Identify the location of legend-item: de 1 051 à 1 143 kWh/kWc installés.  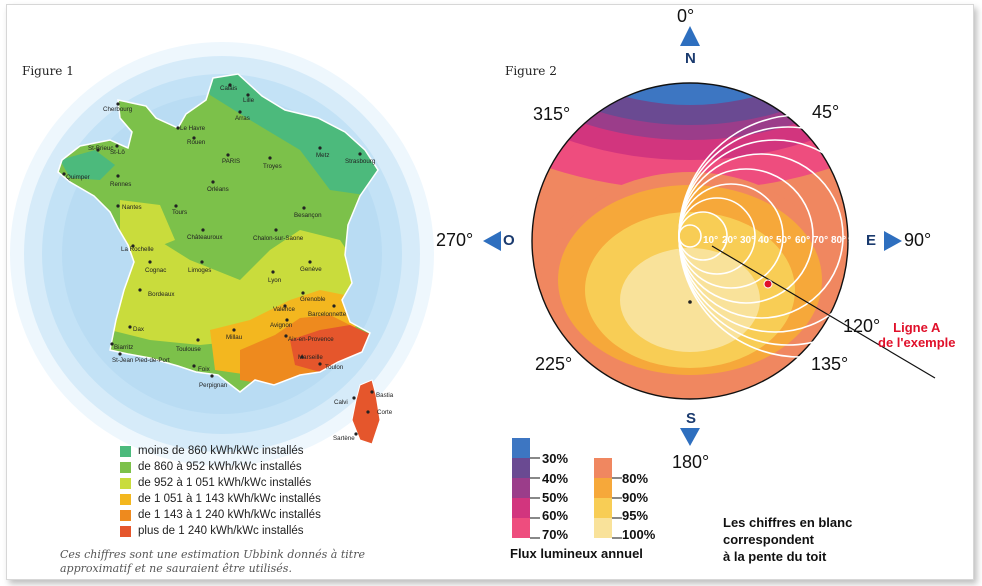
(220, 499).